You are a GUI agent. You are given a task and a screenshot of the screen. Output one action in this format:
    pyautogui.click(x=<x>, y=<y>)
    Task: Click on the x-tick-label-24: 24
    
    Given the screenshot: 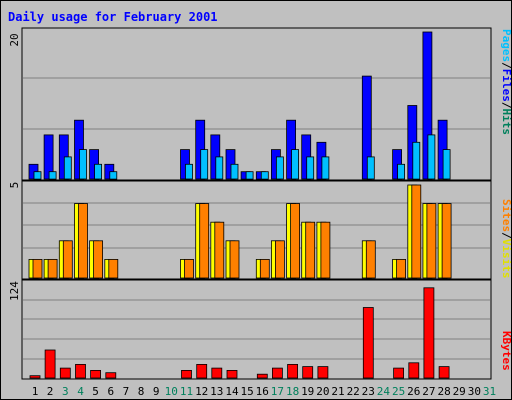 What is the action you would take?
    pyautogui.click(x=384, y=391)
    